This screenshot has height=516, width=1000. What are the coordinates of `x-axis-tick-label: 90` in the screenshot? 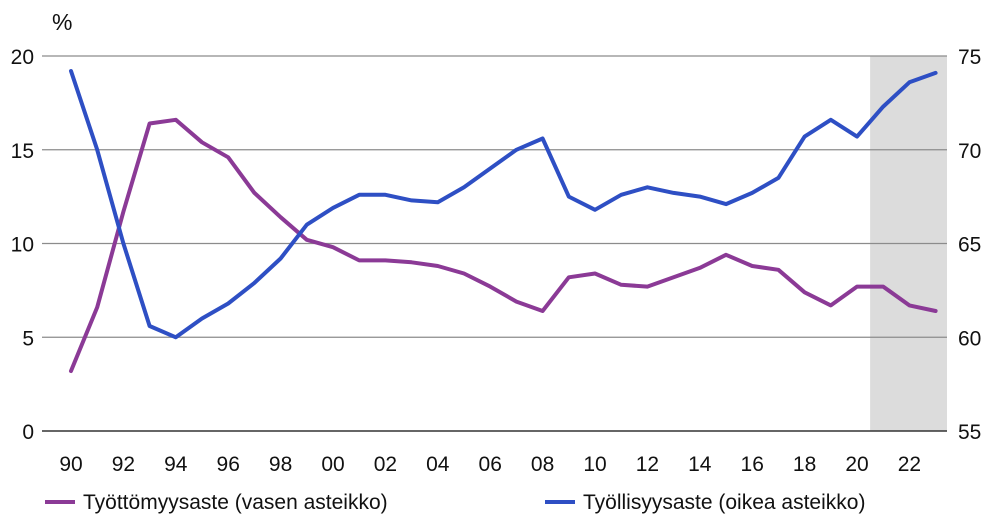 It's located at (70, 464).